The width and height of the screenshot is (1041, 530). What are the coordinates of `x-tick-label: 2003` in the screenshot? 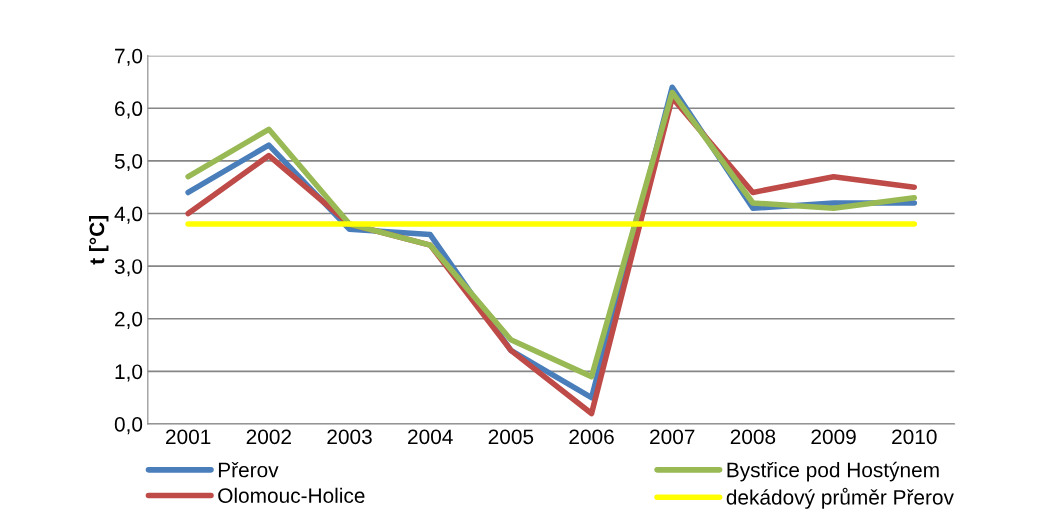 It's located at (349, 437).